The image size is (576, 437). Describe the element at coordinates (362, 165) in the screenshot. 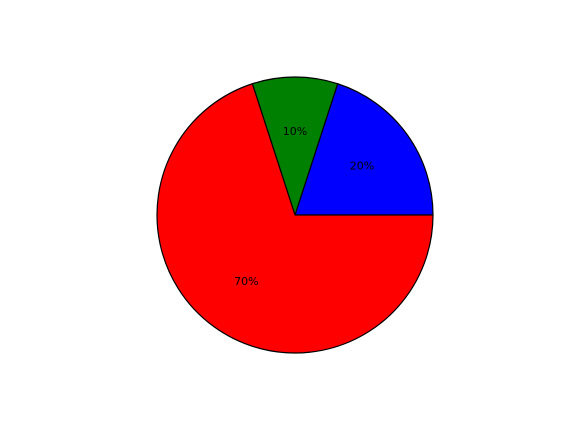

I see `pie-slice-label-0: 20%` at that location.